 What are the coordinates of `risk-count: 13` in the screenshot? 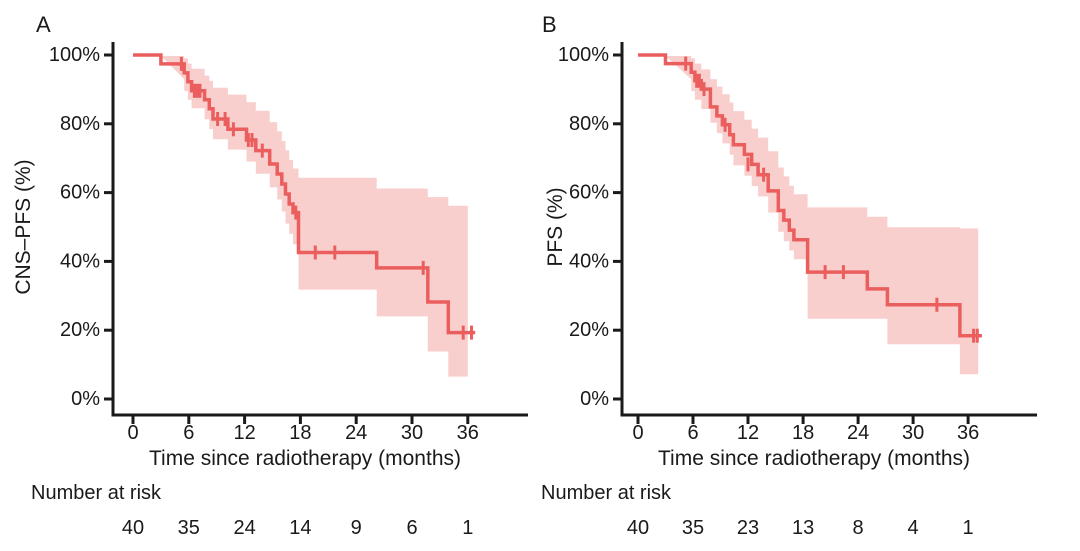 It's located at (803, 528).